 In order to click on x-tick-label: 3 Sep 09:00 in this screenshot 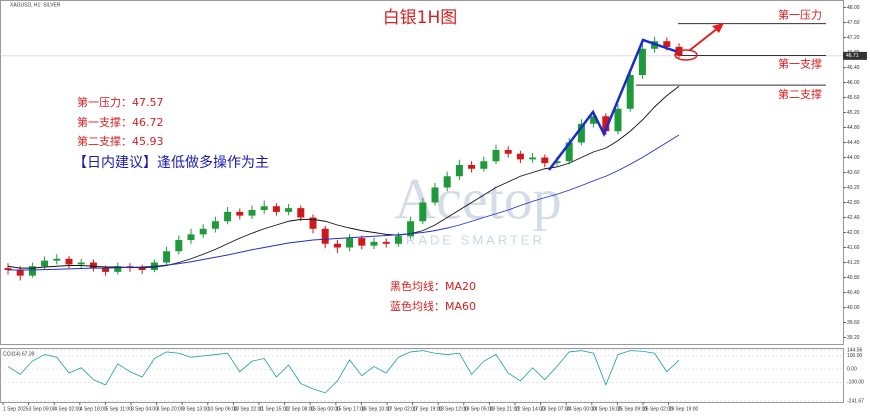, I will do `click(42, 409)`.